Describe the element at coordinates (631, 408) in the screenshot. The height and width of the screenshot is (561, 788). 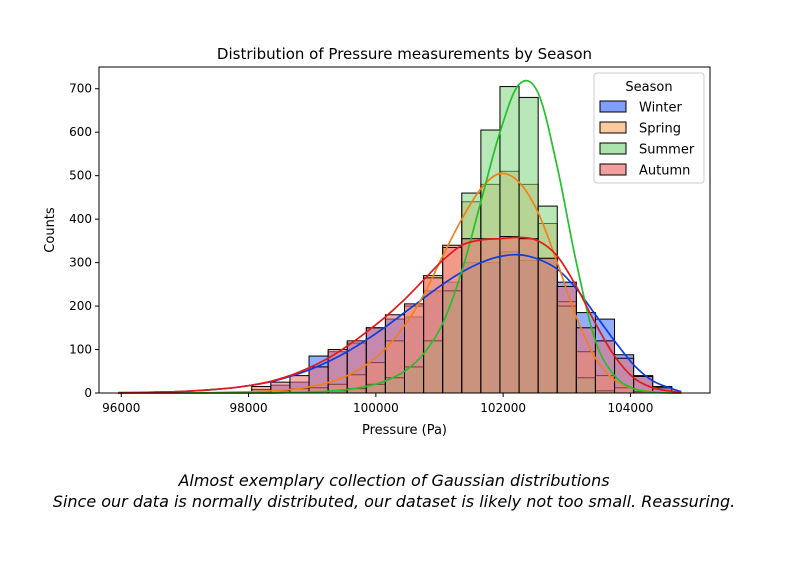
I see `x-tick-label: 104000` at that location.